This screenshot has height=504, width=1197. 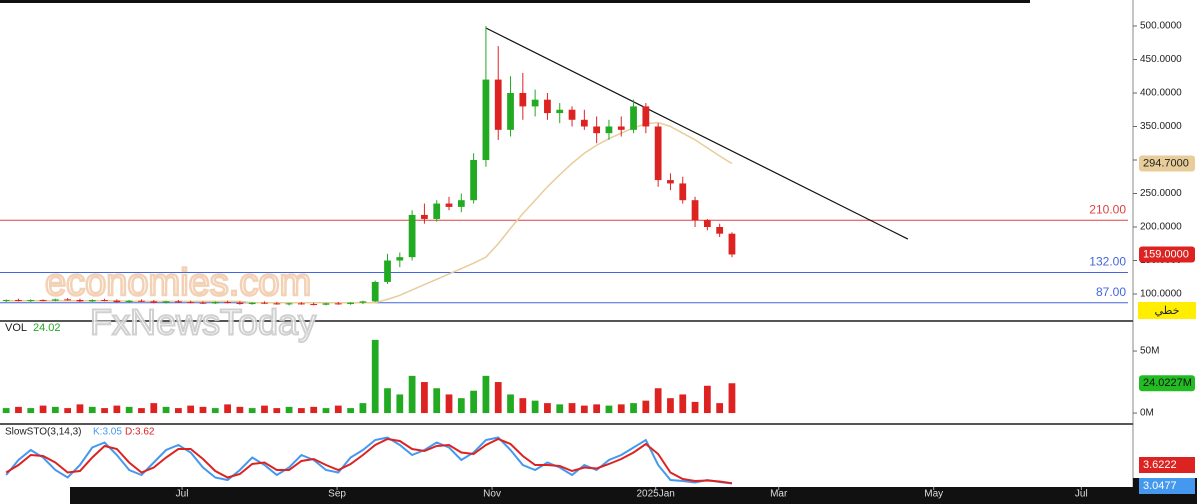 What do you see at coordinates (492, 494) in the screenshot?
I see `x-tick-label: Nov` at bounding box center [492, 494].